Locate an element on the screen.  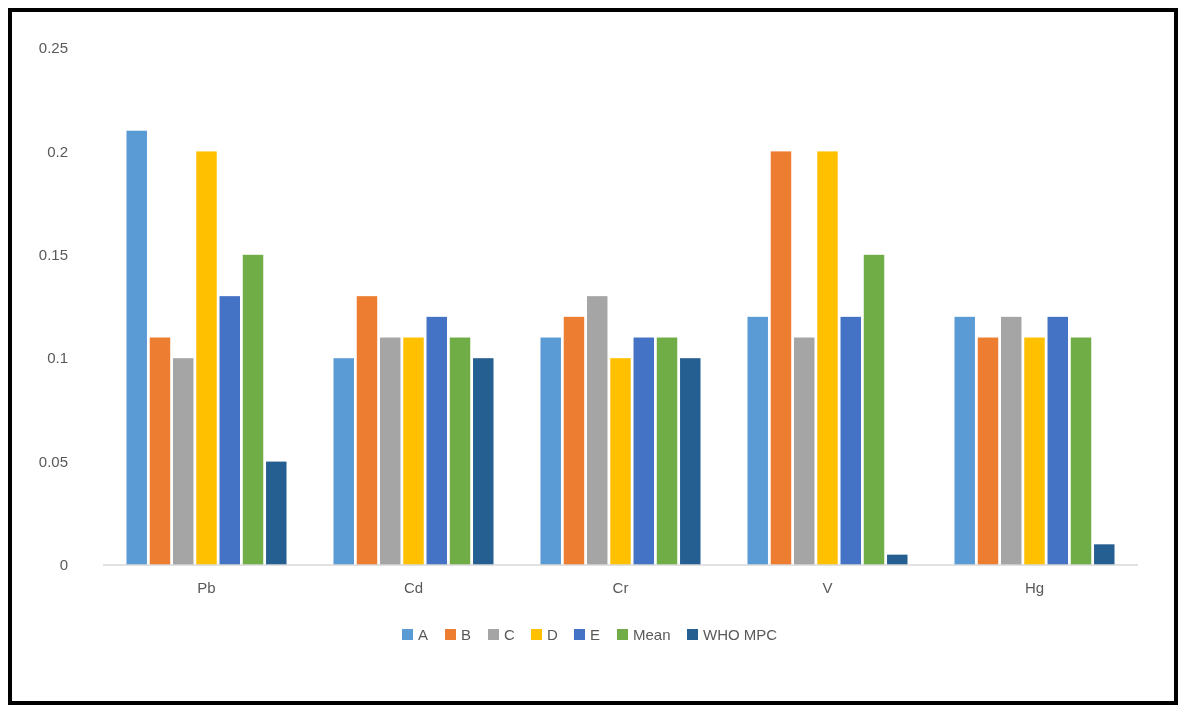
legend-label: C is located at coordinates (509, 635).